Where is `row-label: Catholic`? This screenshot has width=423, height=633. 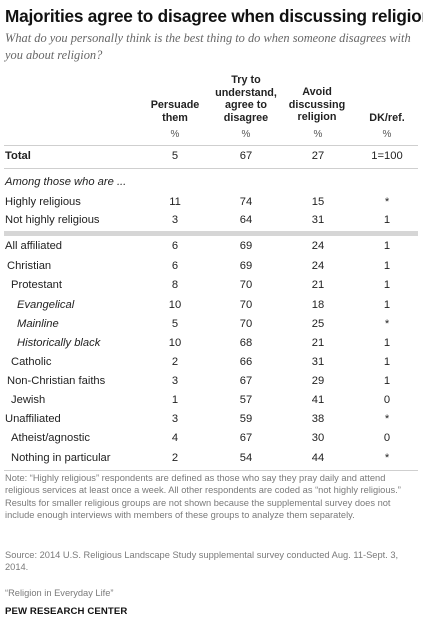 row-label: Catholic is located at coordinates (31, 362).